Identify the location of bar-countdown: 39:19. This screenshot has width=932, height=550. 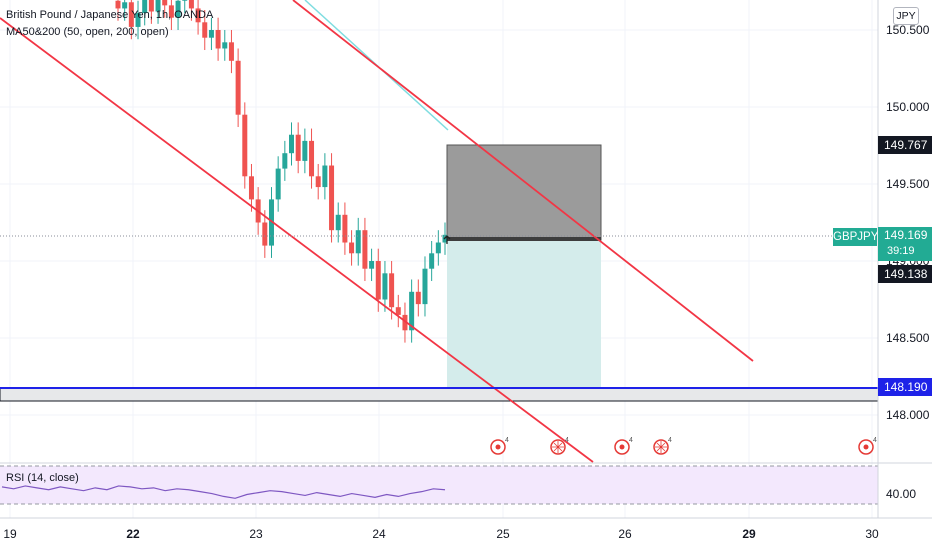
(901, 251).